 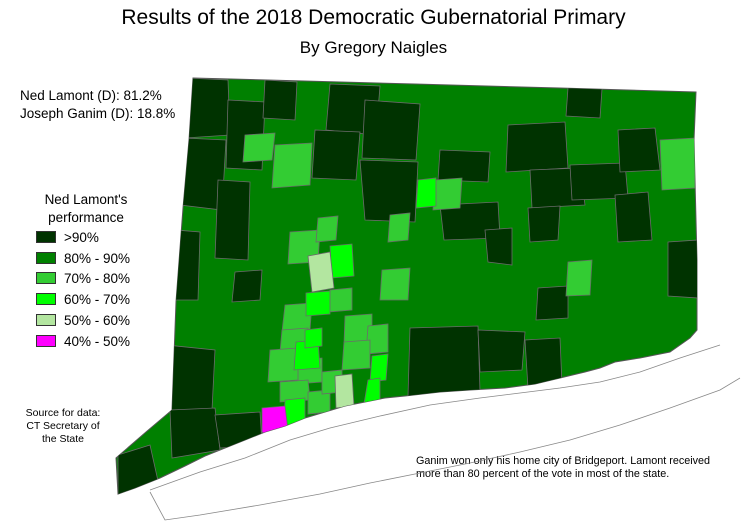 I want to click on source-line: CT Secretary of, so click(x=63, y=426).